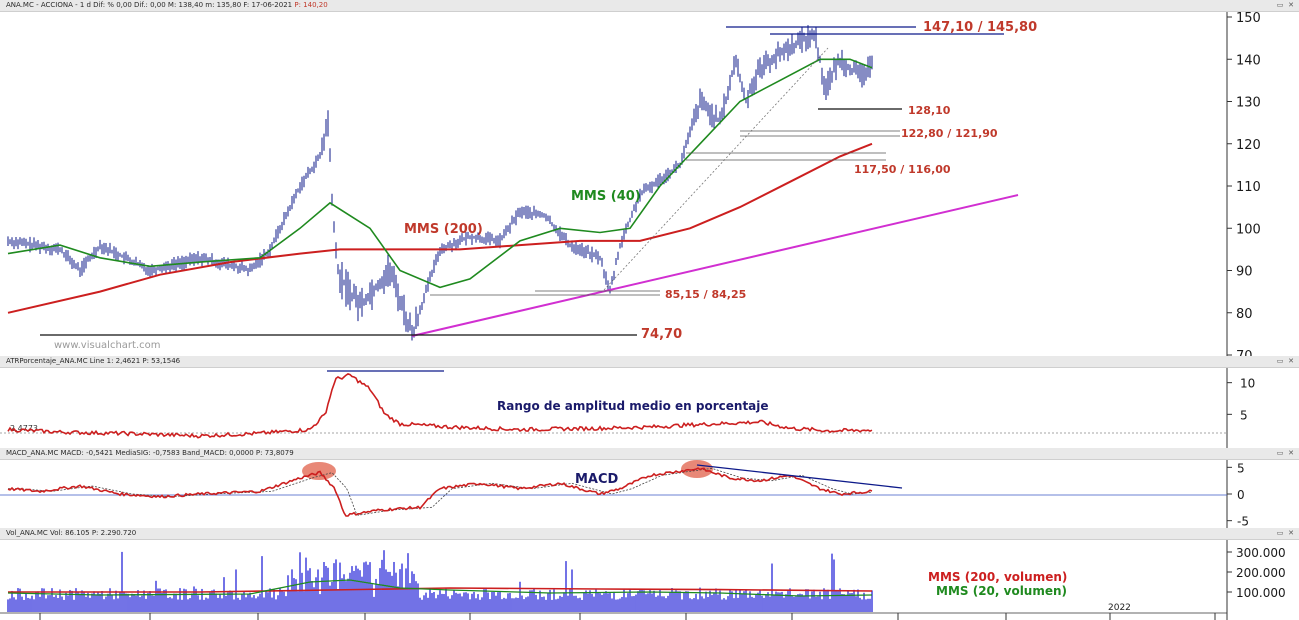  I want to click on volume-axis-tick: 100.000, so click(1261, 593).